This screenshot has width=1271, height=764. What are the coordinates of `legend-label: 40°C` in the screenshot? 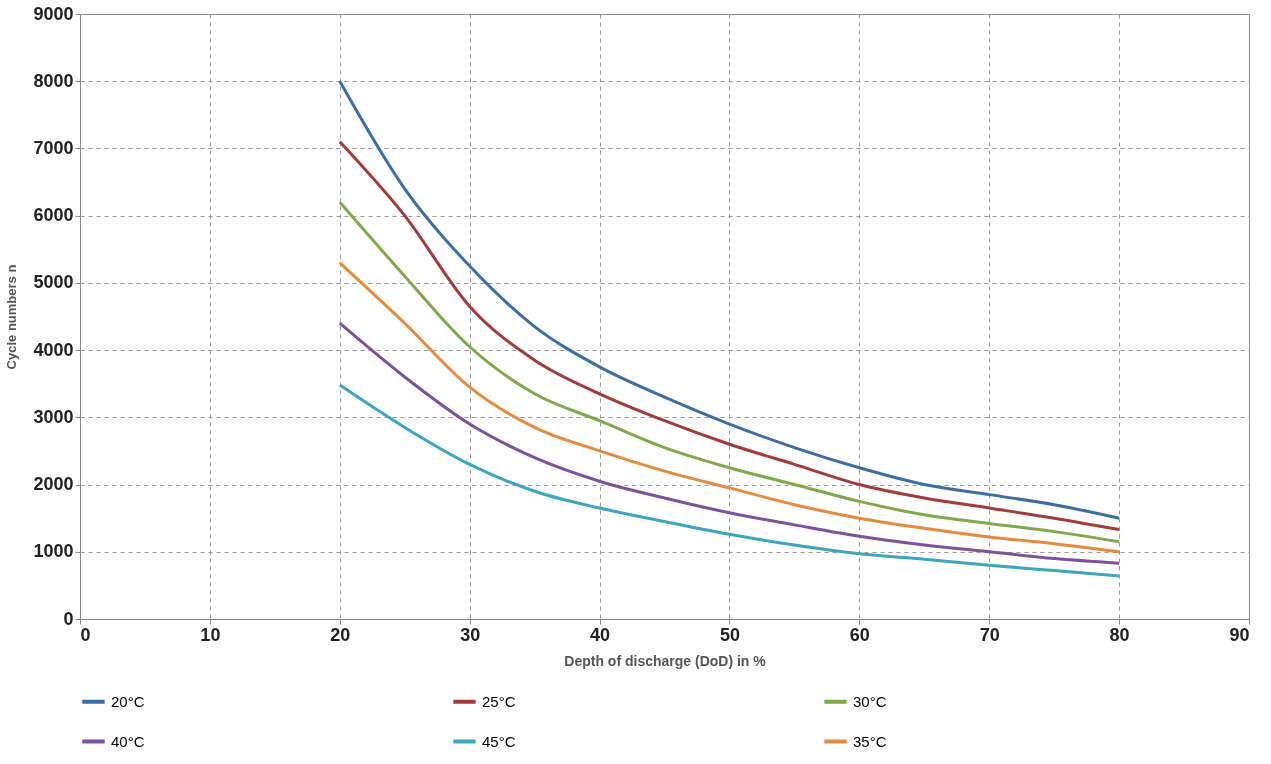 It's located at (128, 741).